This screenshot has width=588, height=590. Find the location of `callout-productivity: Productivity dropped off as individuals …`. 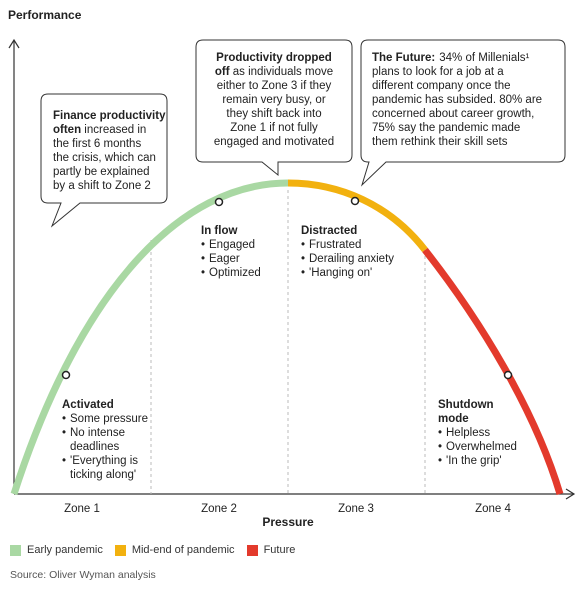

callout-productivity: Productivity dropped off as individuals … is located at coordinates (274, 108).